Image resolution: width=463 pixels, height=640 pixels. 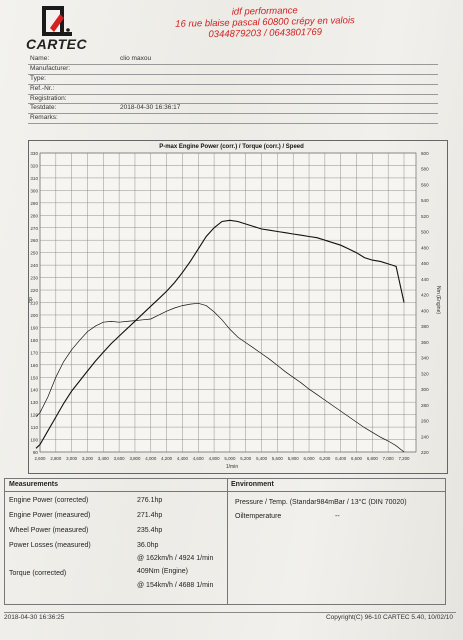 What do you see at coordinates (227, 541) in the screenshot?
I see `results-column-divider` at bounding box center [227, 541].